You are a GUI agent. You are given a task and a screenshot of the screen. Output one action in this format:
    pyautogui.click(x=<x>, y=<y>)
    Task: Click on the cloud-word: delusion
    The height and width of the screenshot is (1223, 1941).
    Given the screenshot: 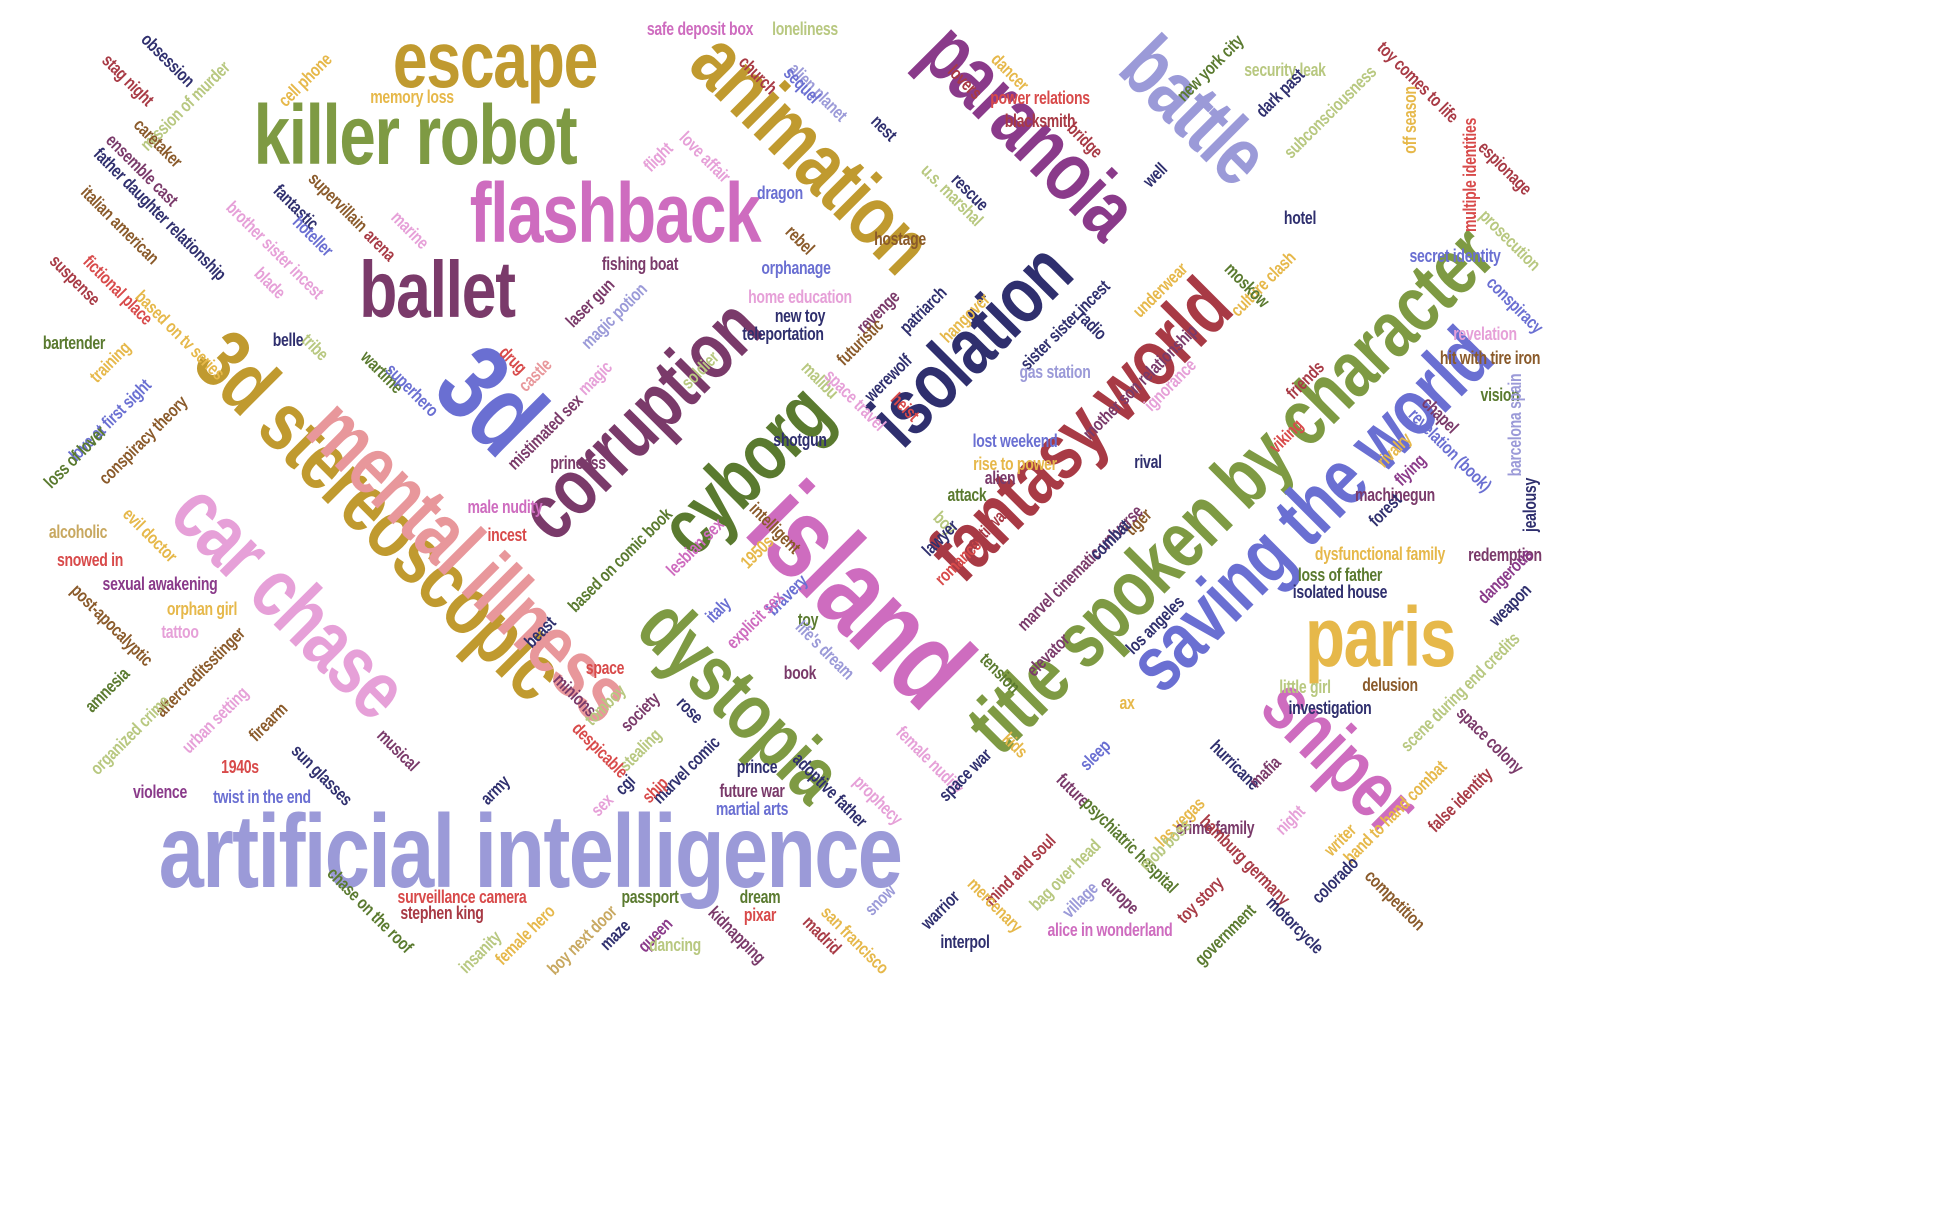 What is the action you would take?
    pyautogui.click(x=1390, y=685)
    